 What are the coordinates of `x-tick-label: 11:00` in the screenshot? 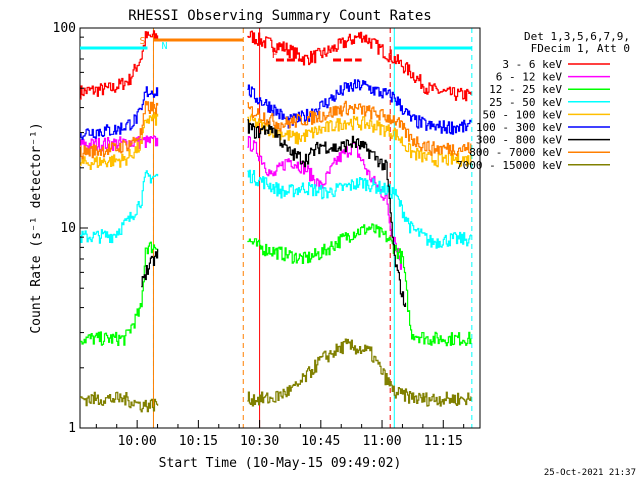 It's located at (381, 441).